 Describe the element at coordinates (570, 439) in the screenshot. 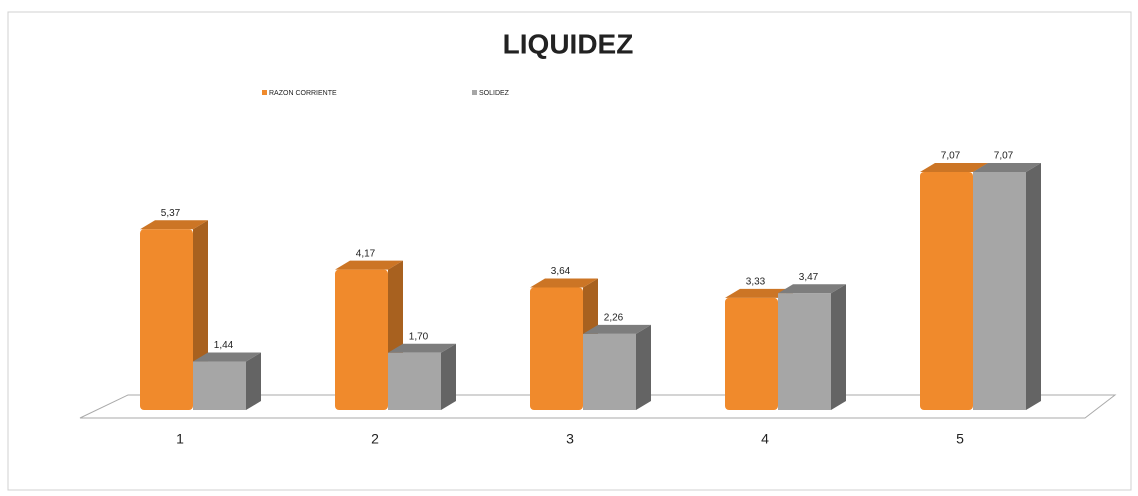

I see `x-tick-label: 3` at that location.